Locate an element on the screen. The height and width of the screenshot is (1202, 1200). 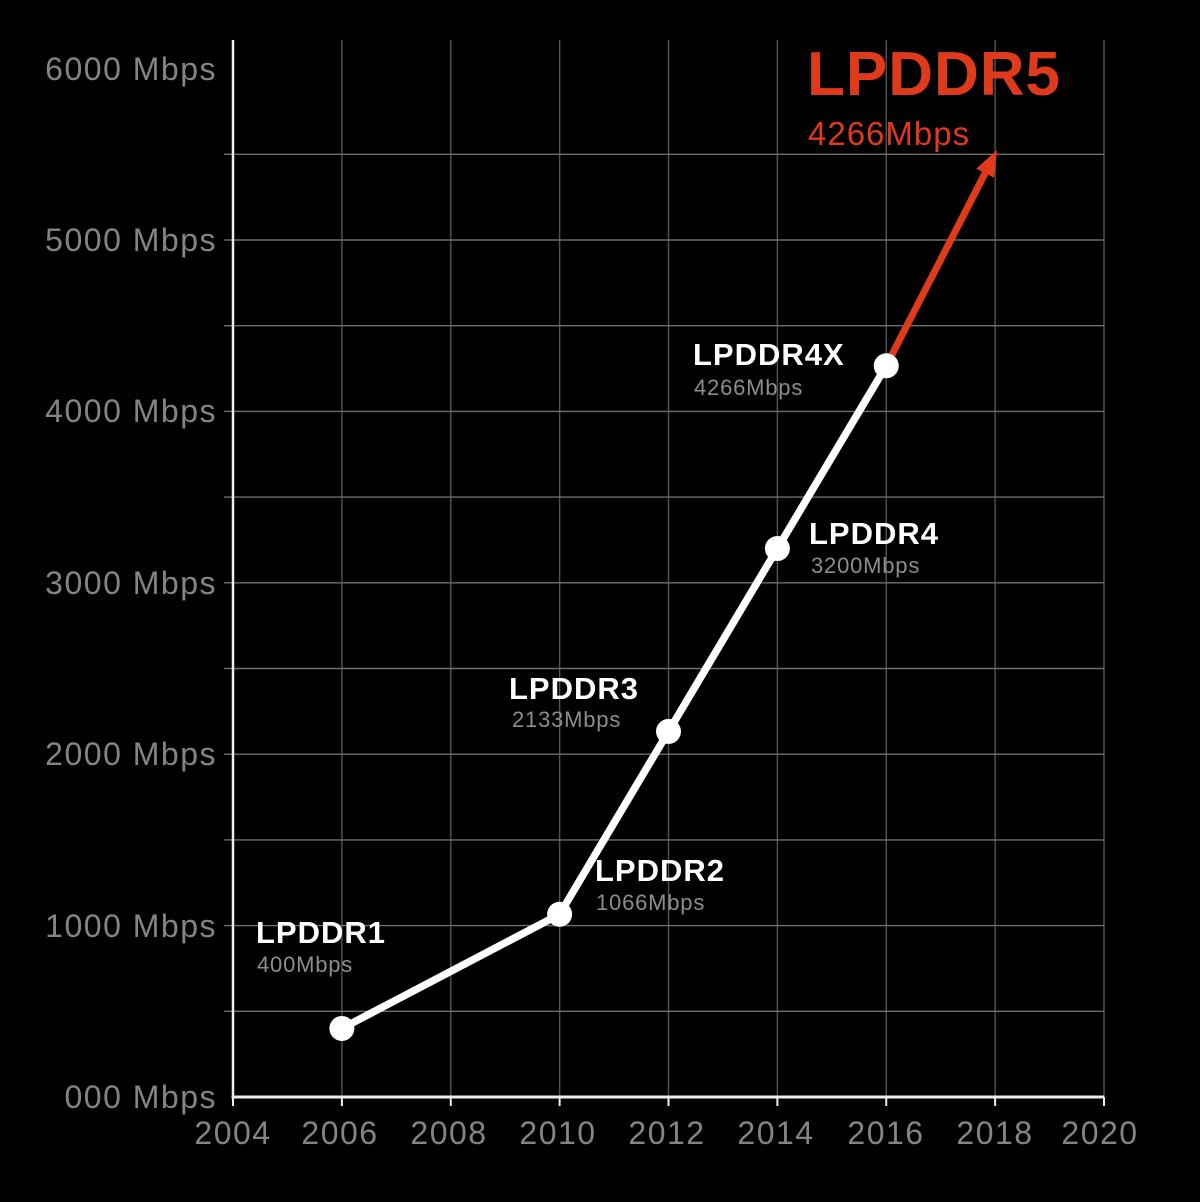
annotation-value-lpddr5: 4266Mbps is located at coordinates (889, 133).